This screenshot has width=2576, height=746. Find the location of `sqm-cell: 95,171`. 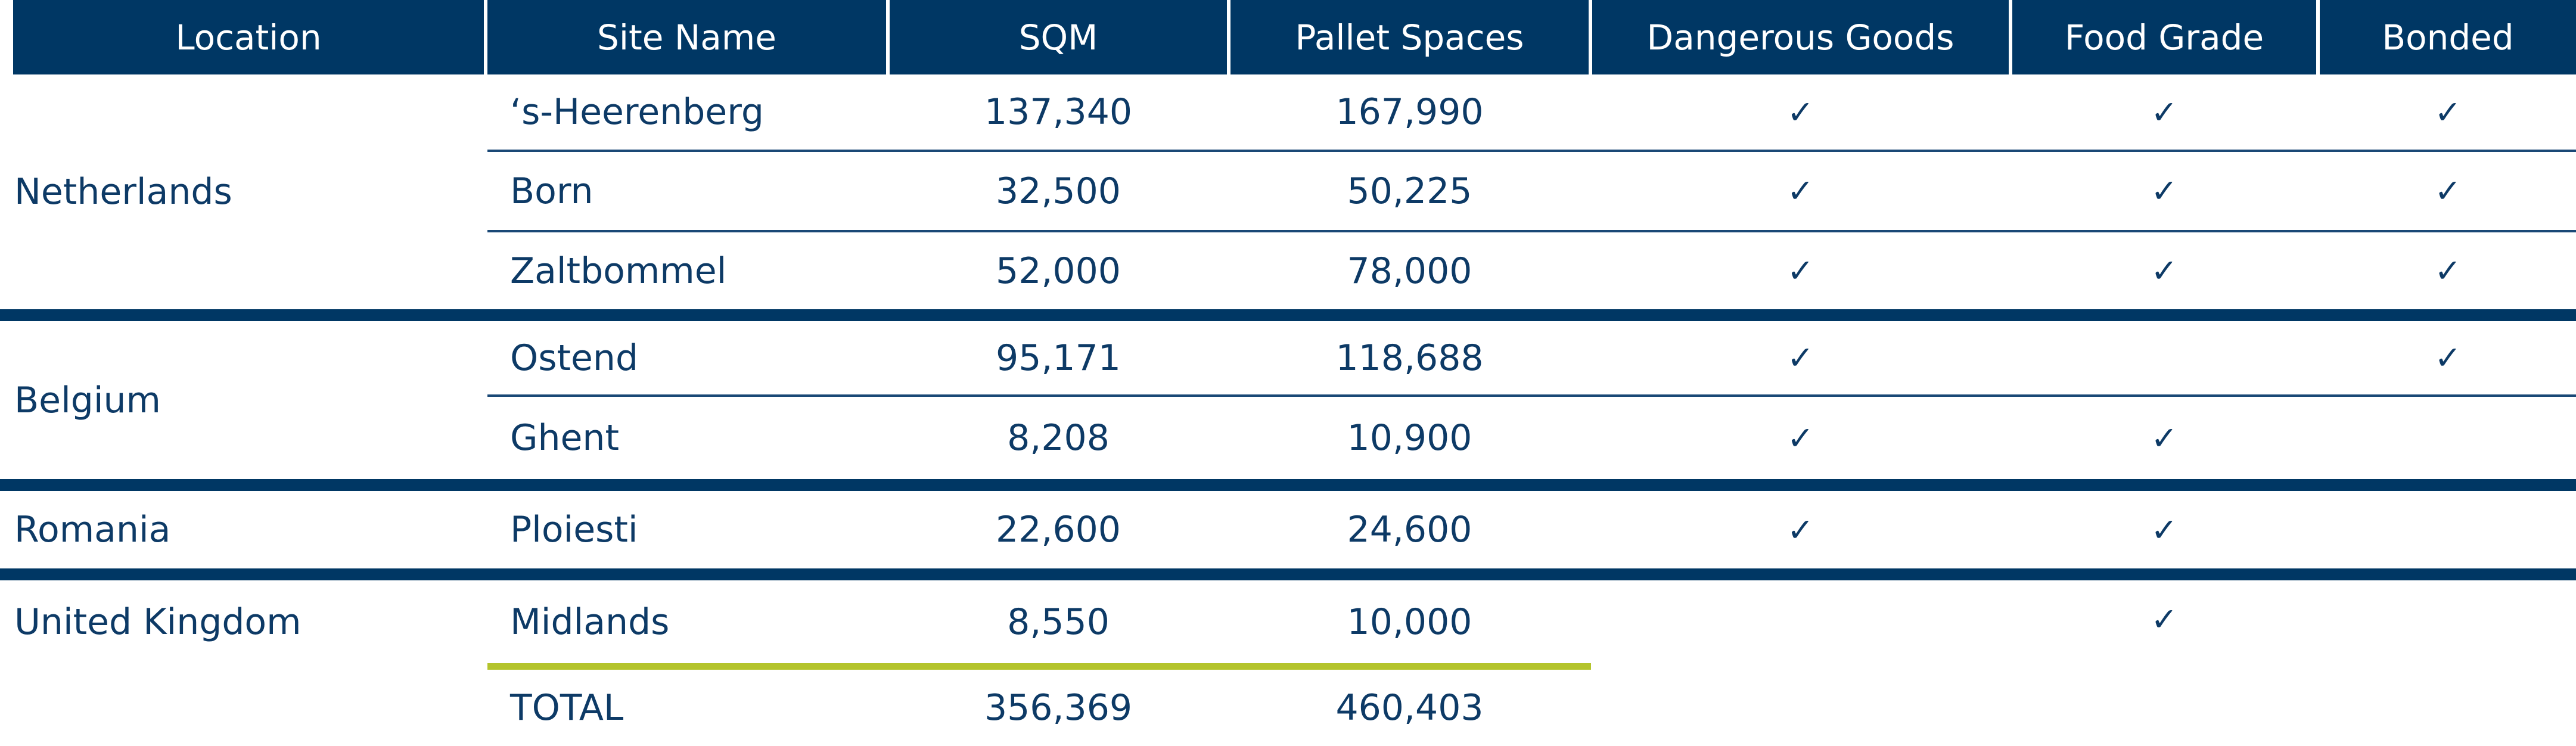

sqm-cell: 95,171 is located at coordinates (1058, 358).